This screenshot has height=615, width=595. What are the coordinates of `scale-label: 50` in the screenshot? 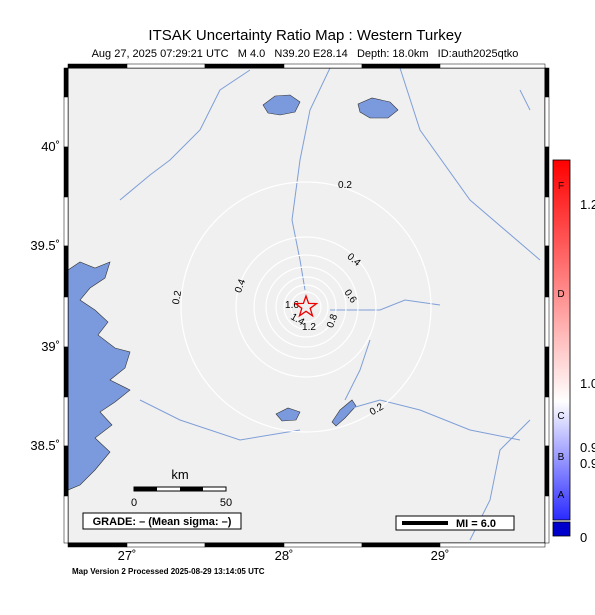 It's located at (226, 503).